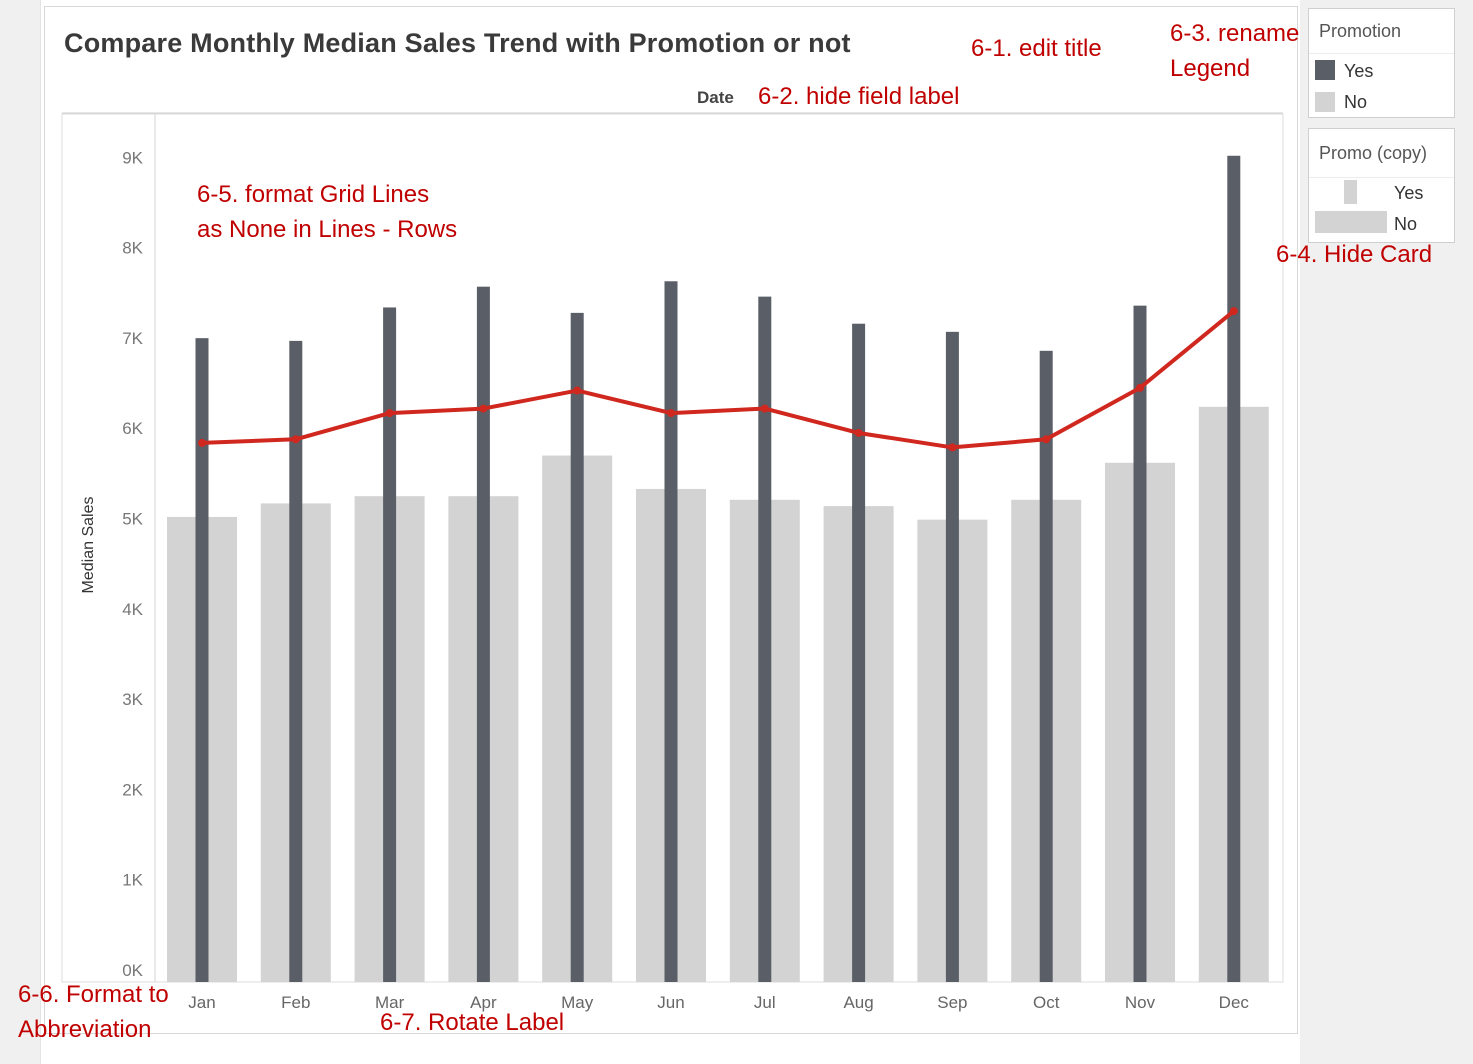  Describe the element at coordinates (1381, 63) in the screenshot. I see `legend-promotion: Promotion Yes No` at that location.